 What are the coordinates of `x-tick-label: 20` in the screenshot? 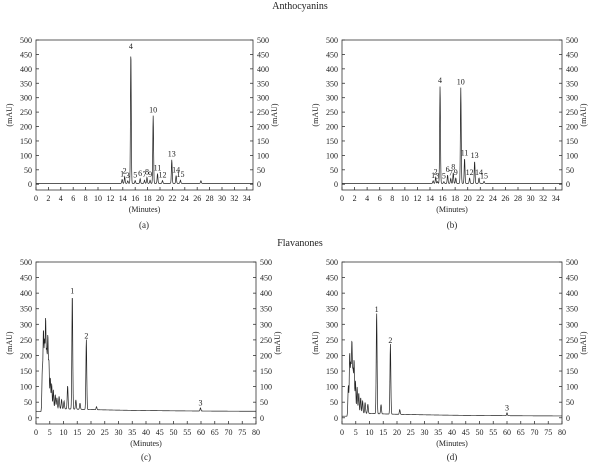 It's located at (91, 432).